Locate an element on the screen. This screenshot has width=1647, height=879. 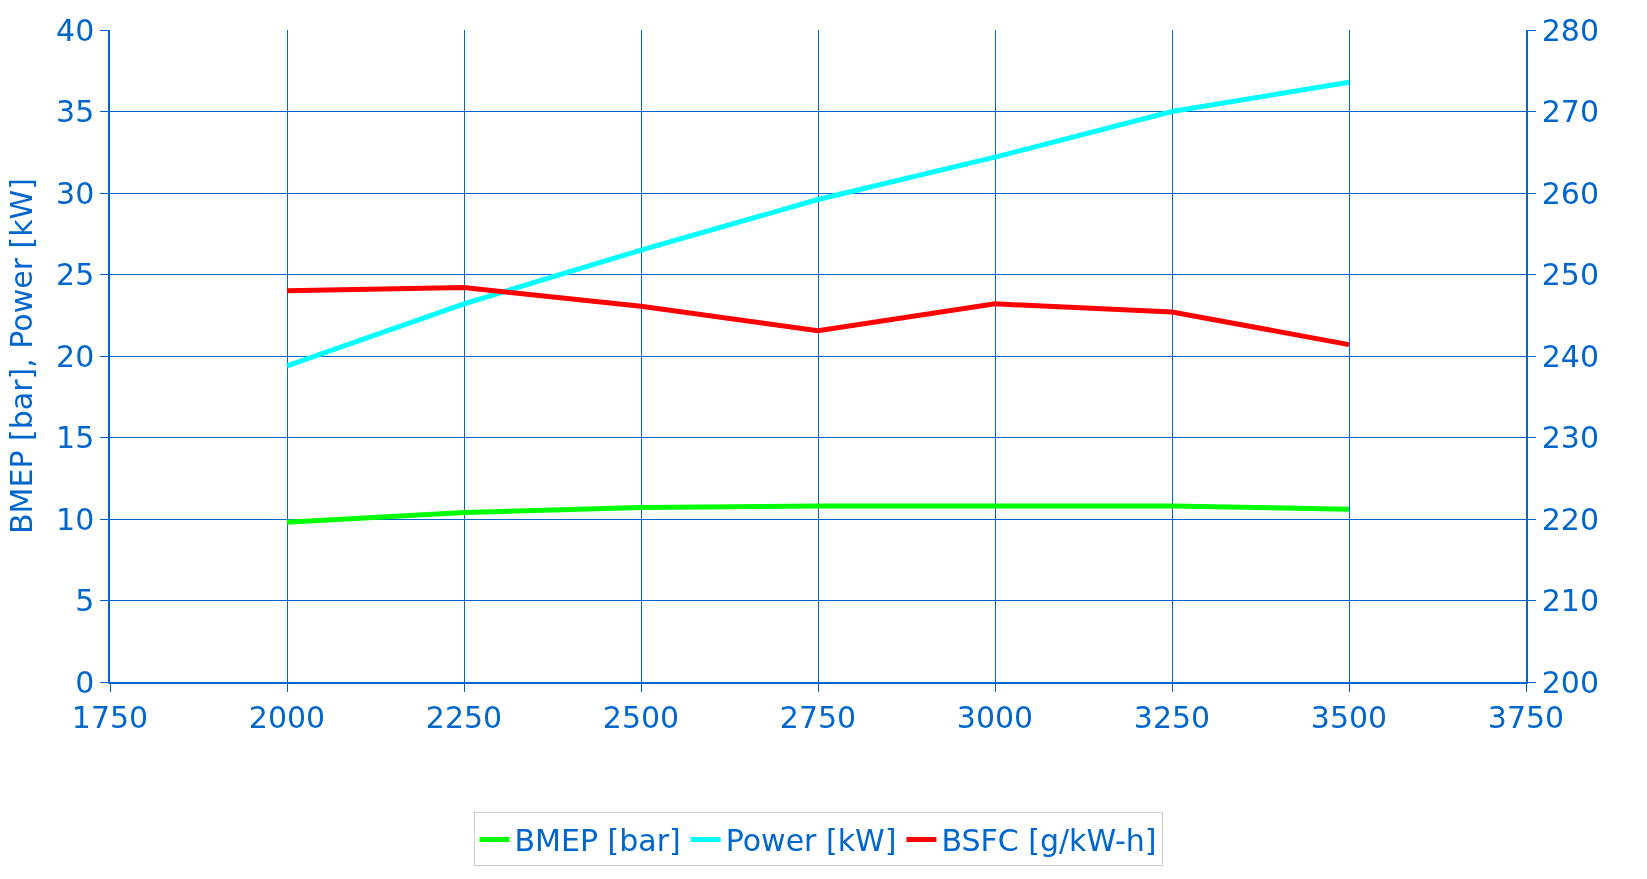
x-tick-label: 3250 is located at coordinates (1172, 717).